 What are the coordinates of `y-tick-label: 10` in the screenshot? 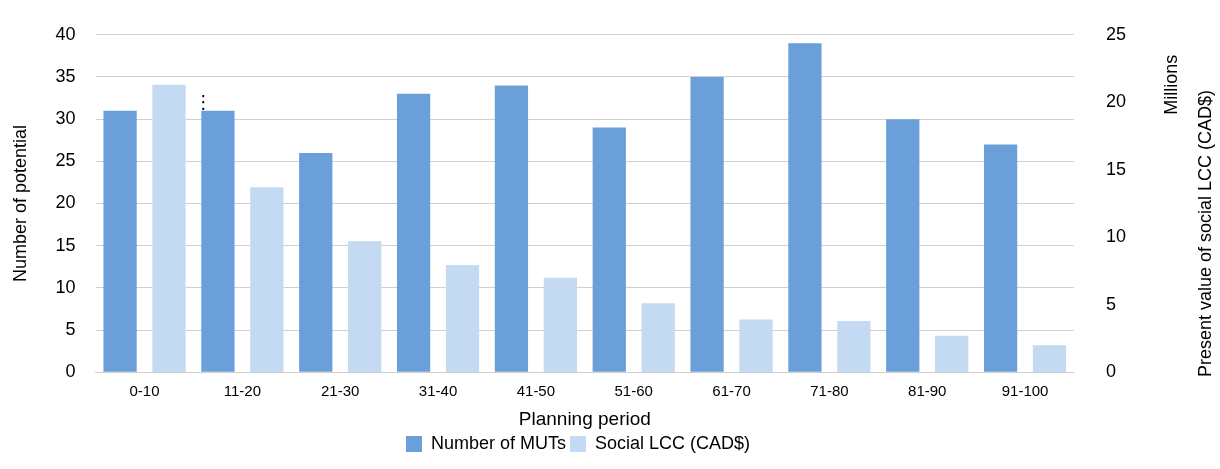 It's located at (65, 286).